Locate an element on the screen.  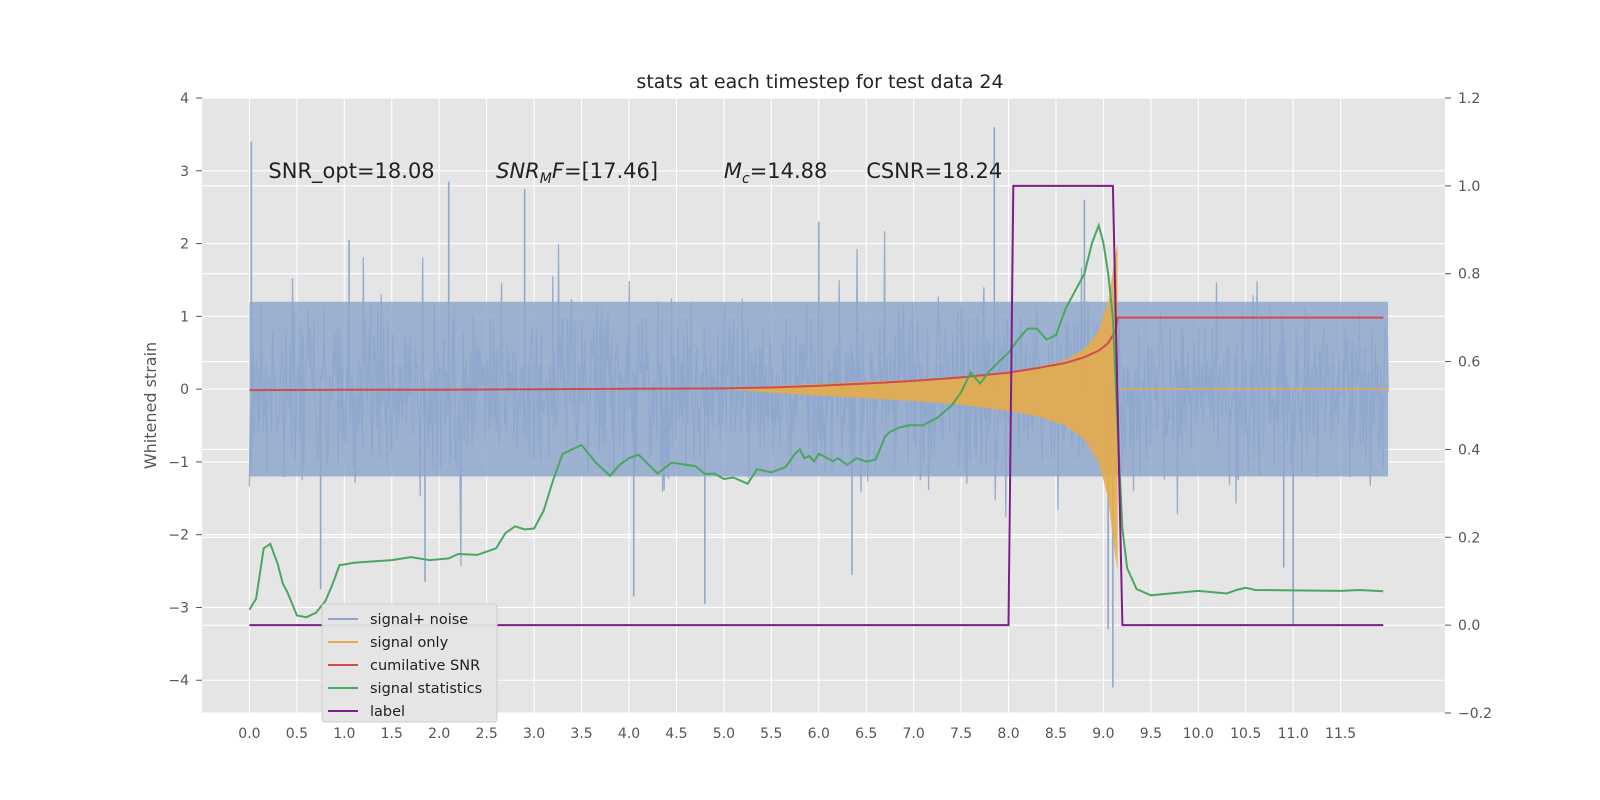
x-tick-label: 2.5 is located at coordinates (487, 734).